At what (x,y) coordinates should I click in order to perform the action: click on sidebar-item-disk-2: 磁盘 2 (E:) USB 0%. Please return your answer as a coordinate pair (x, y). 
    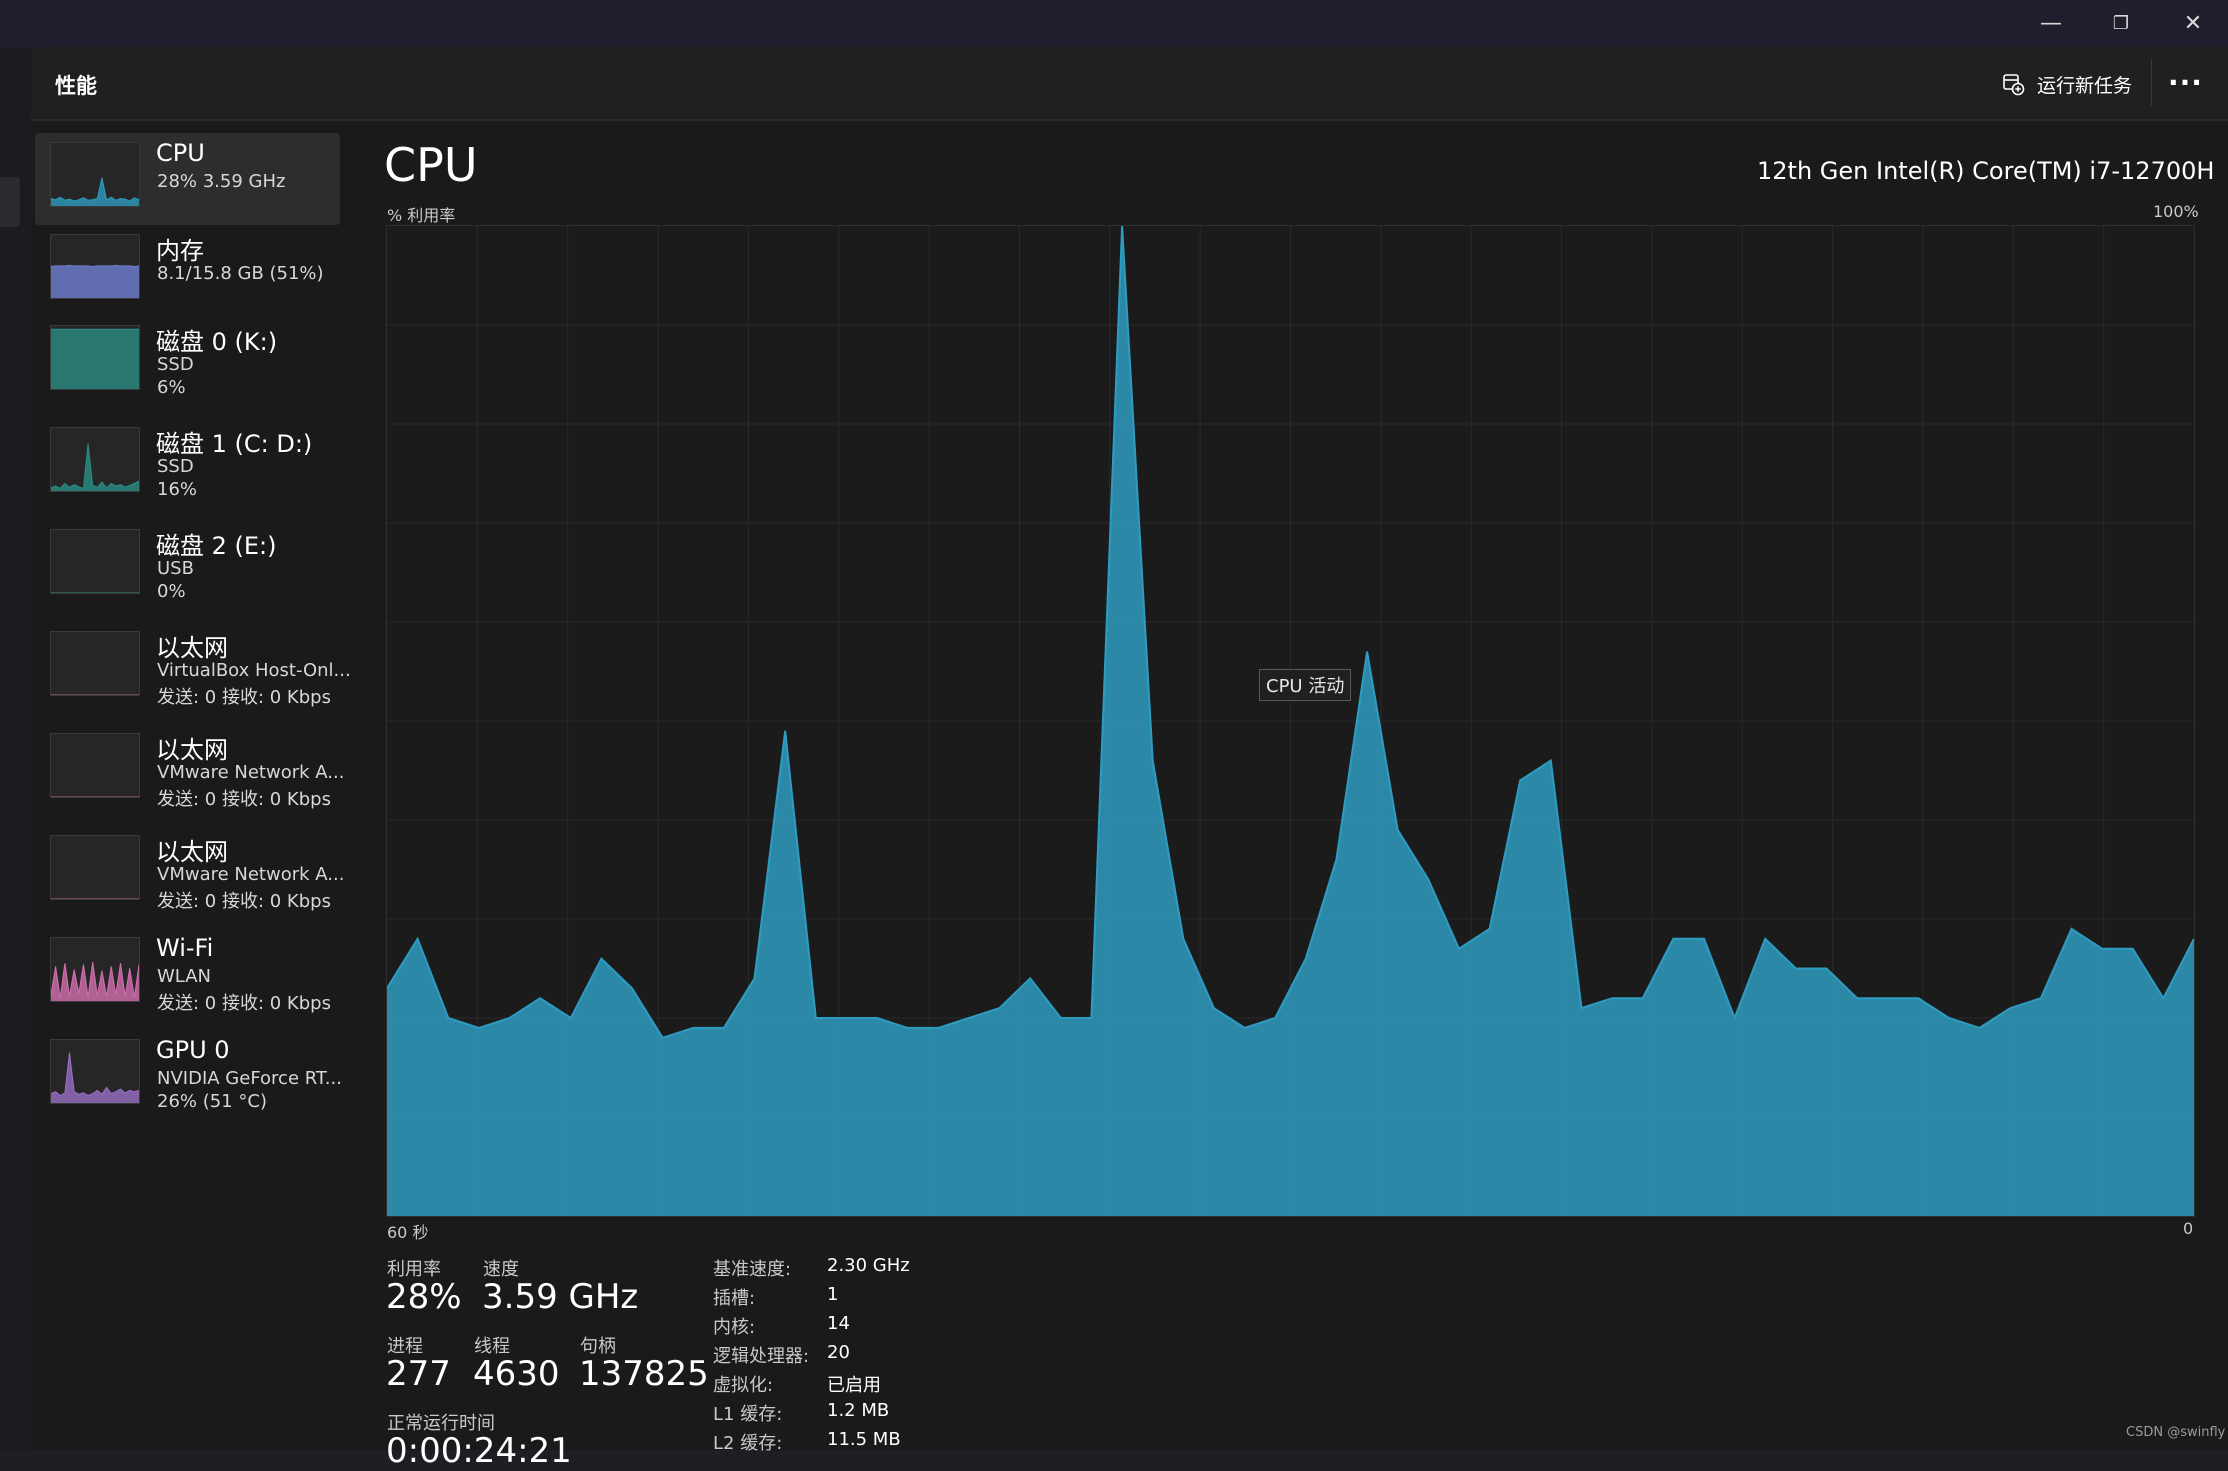
    Looking at the image, I should click on (187, 566).